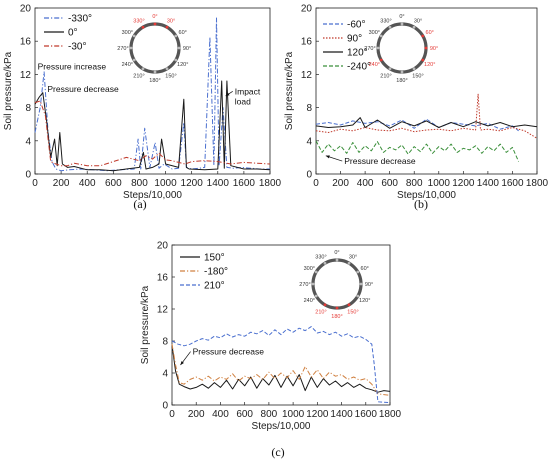 The image size is (550, 466). Describe the element at coordinates (357, 53) in the screenshot. I see `legend-label: 120°` at that location.